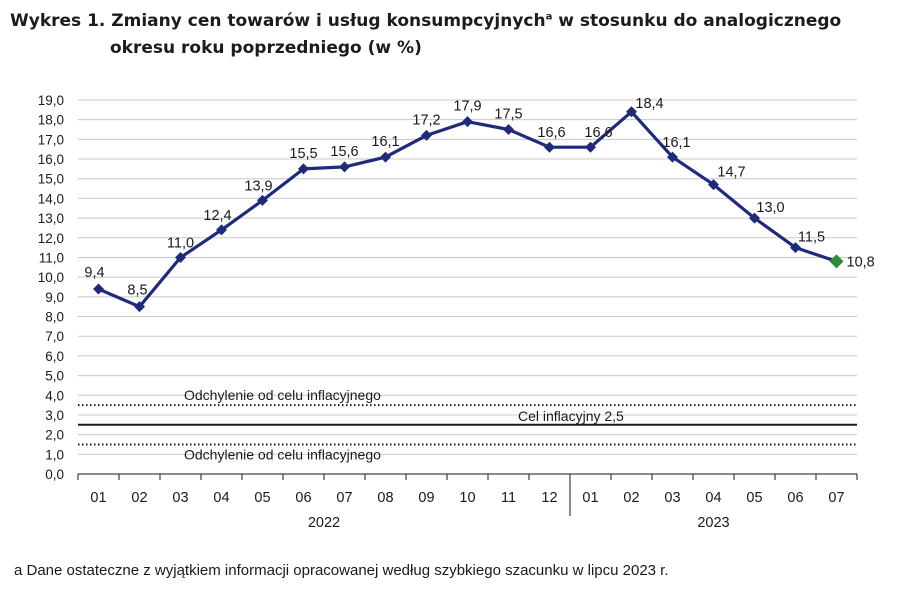  I want to click on data-label: 13,0, so click(770, 208).